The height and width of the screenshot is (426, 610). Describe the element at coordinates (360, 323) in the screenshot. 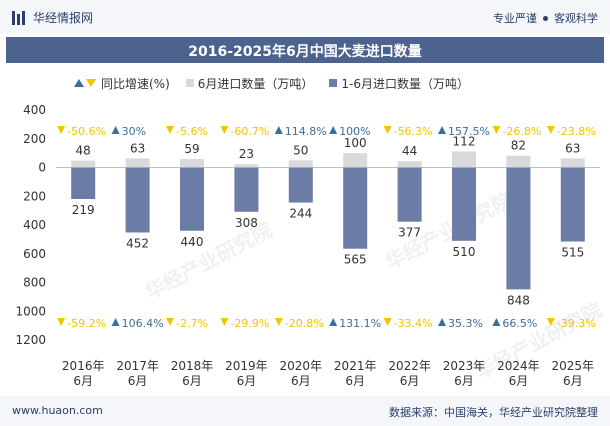

I see `cum-growth-label: 131.1%` at that location.